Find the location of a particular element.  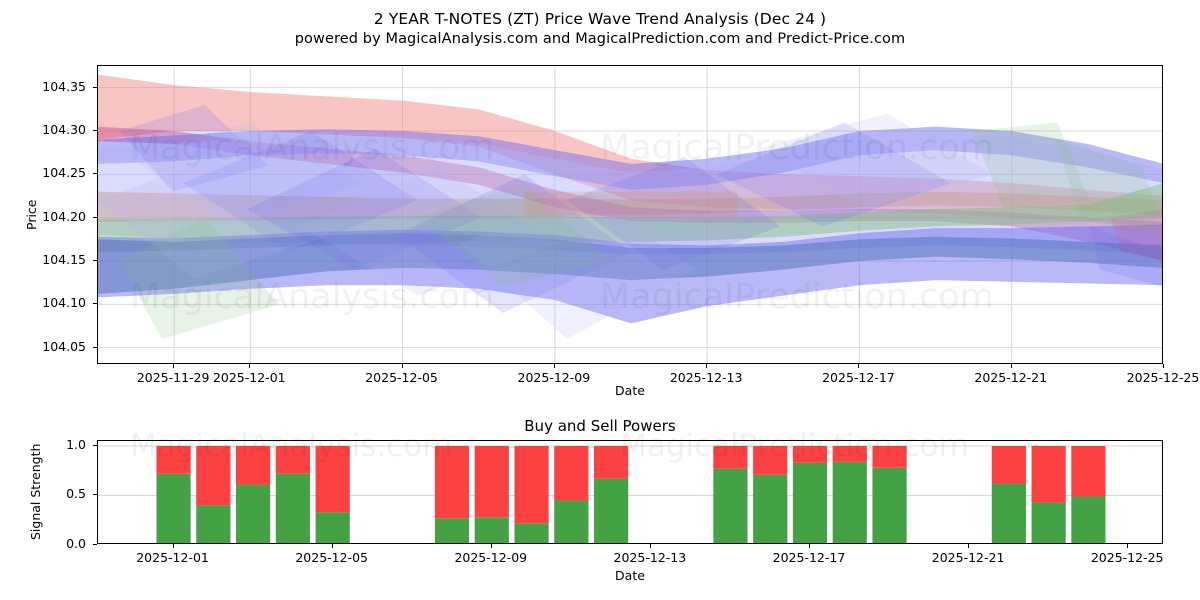

signal-x-tick-label: 2025-12-01 is located at coordinates (172, 557).